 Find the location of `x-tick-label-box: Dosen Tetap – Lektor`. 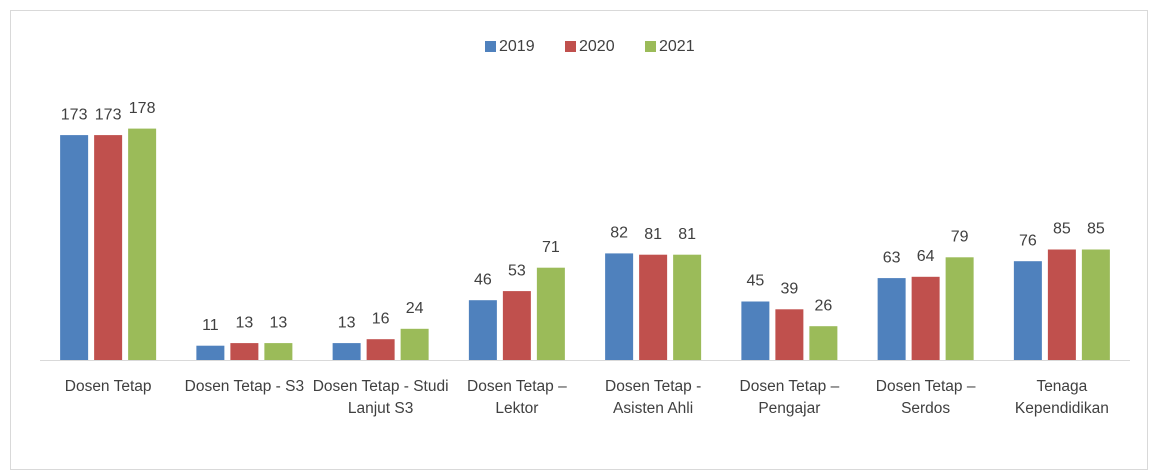

x-tick-label-box: Dosen Tetap – Lektor is located at coordinates (517, 397).